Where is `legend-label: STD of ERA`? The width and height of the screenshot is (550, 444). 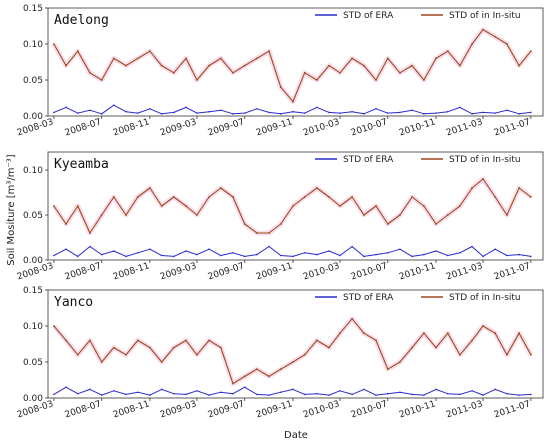
legend-label: STD of ERA is located at coordinates (368, 160).